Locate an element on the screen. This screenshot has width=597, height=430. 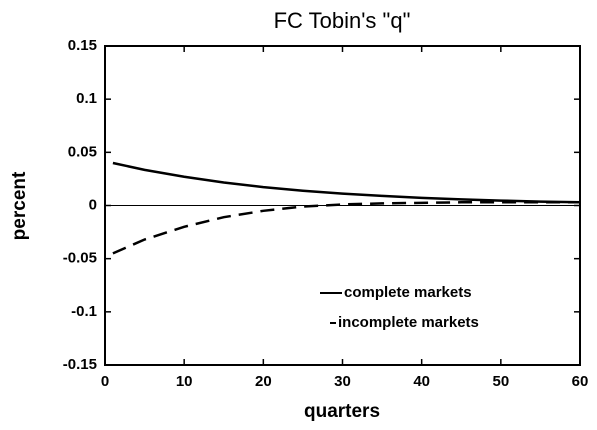
y-tick-label: -0.05 is located at coordinates (80, 258).